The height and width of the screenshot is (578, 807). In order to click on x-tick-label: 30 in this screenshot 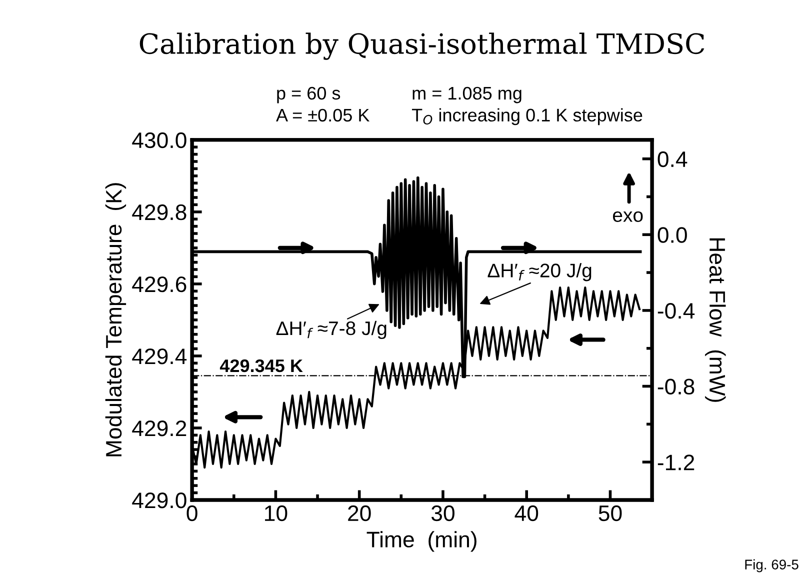, I will do `click(442, 513)`.